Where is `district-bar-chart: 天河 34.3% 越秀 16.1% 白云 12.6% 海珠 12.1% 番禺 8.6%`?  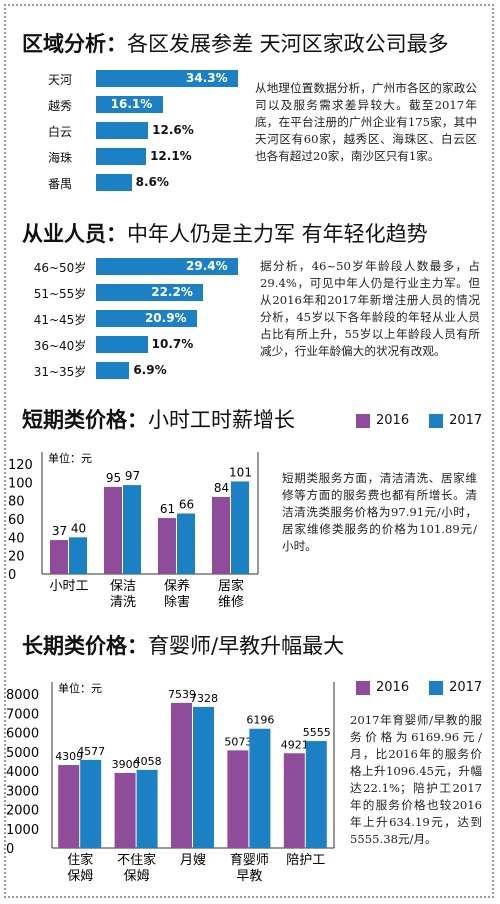 district-bar-chart: 天河 34.3% 越秀 16.1% 白云 12.6% 海珠 12.1% 番禺 8.6% is located at coordinates (140, 135).